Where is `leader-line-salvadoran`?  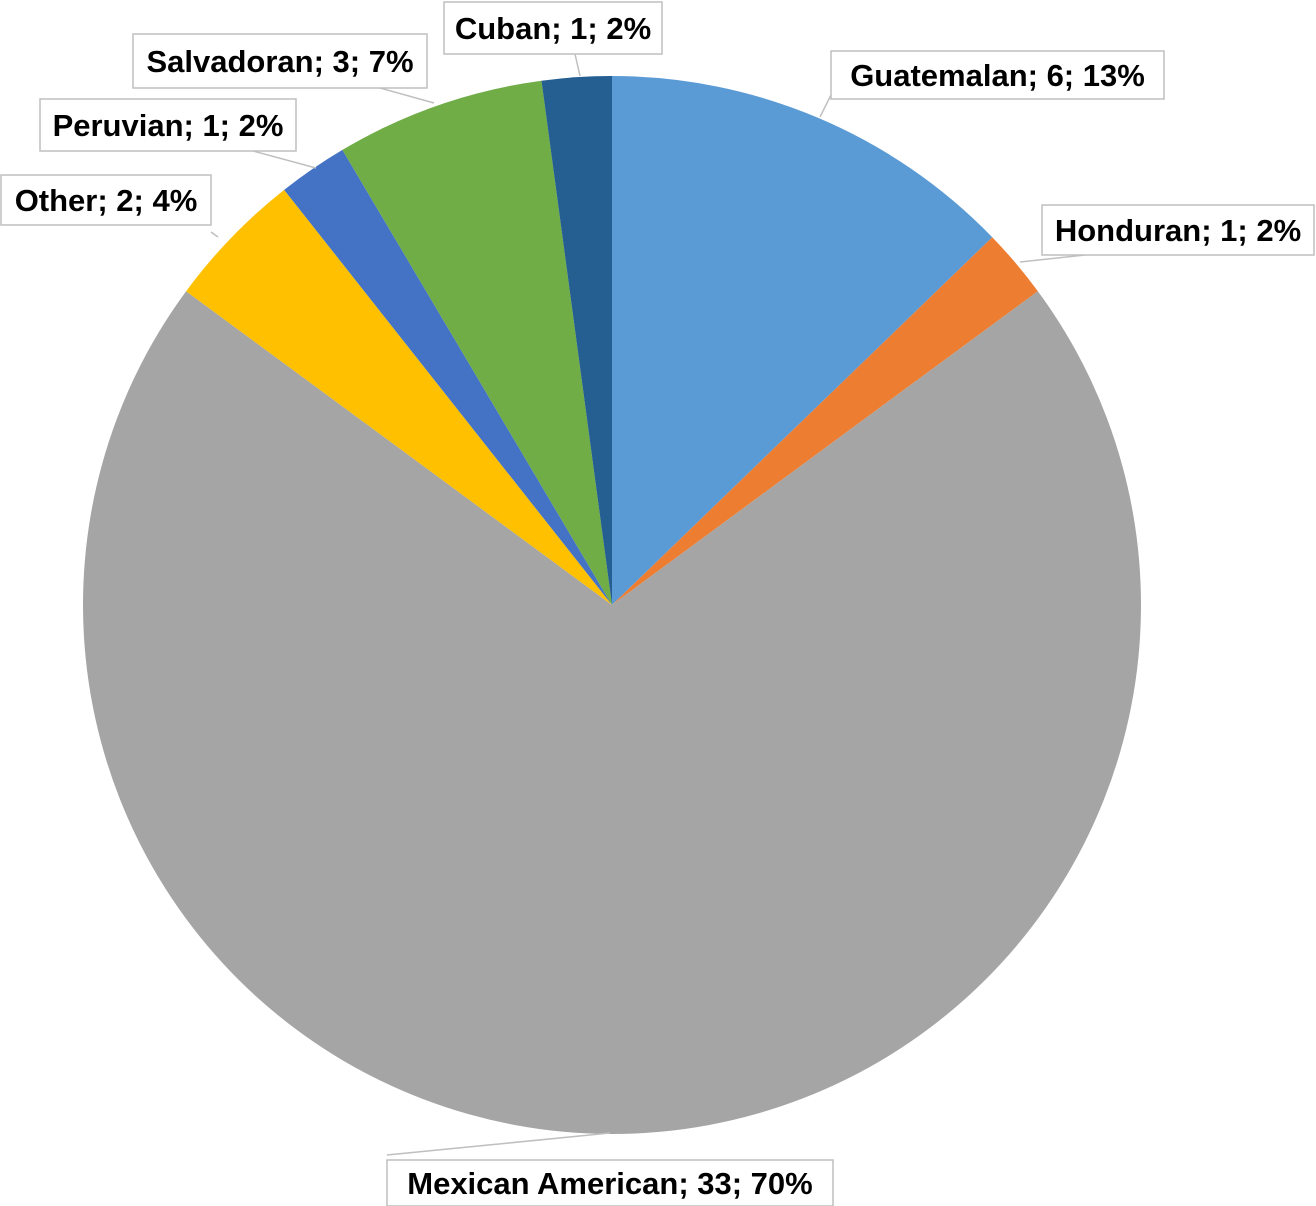 leader-line-salvadoran is located at coordinates (407, 95).